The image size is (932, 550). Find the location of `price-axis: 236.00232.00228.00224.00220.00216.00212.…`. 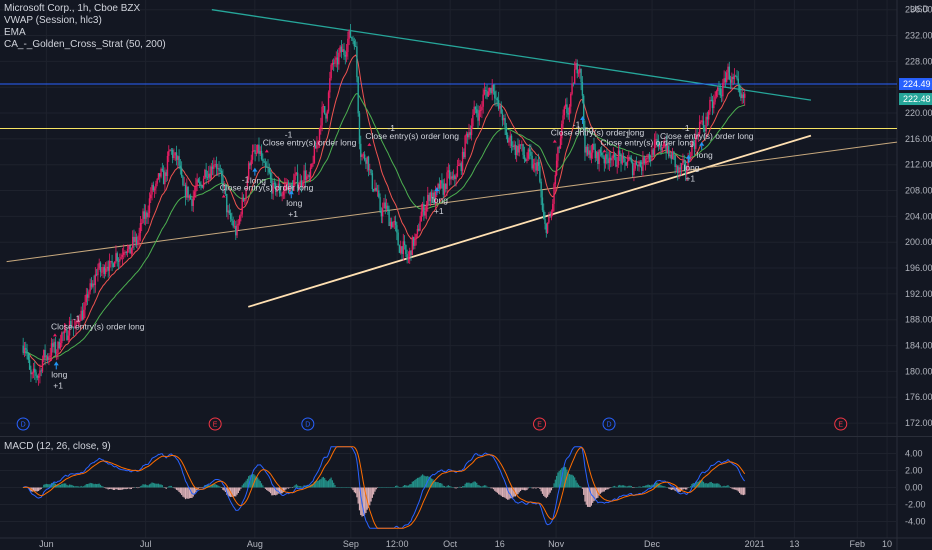

price-axis: 236.00232.00228.00224.00220.00216.00212.… is located at coordinates (915, 216).